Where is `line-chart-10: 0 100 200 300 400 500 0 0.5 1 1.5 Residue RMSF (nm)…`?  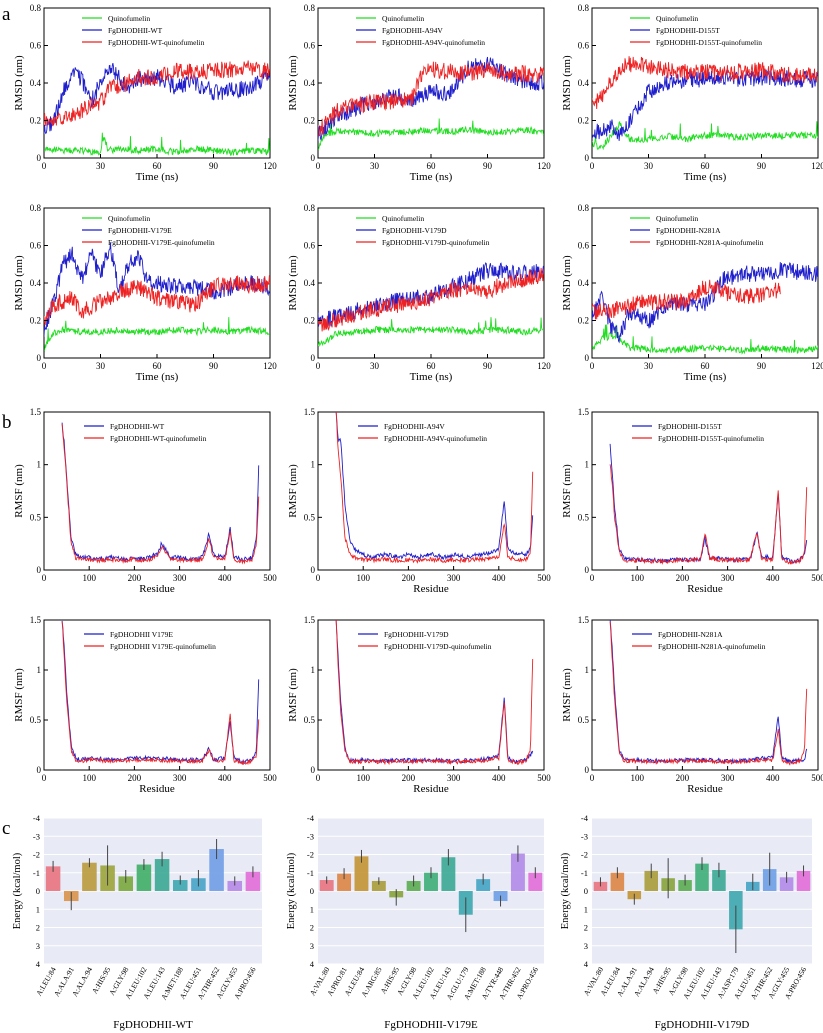 line-chart-10: 0 100 200 300 400 500 0 0.5 1 1.5 Residue RMSF (nm)… is located at coordinates (419, 705).